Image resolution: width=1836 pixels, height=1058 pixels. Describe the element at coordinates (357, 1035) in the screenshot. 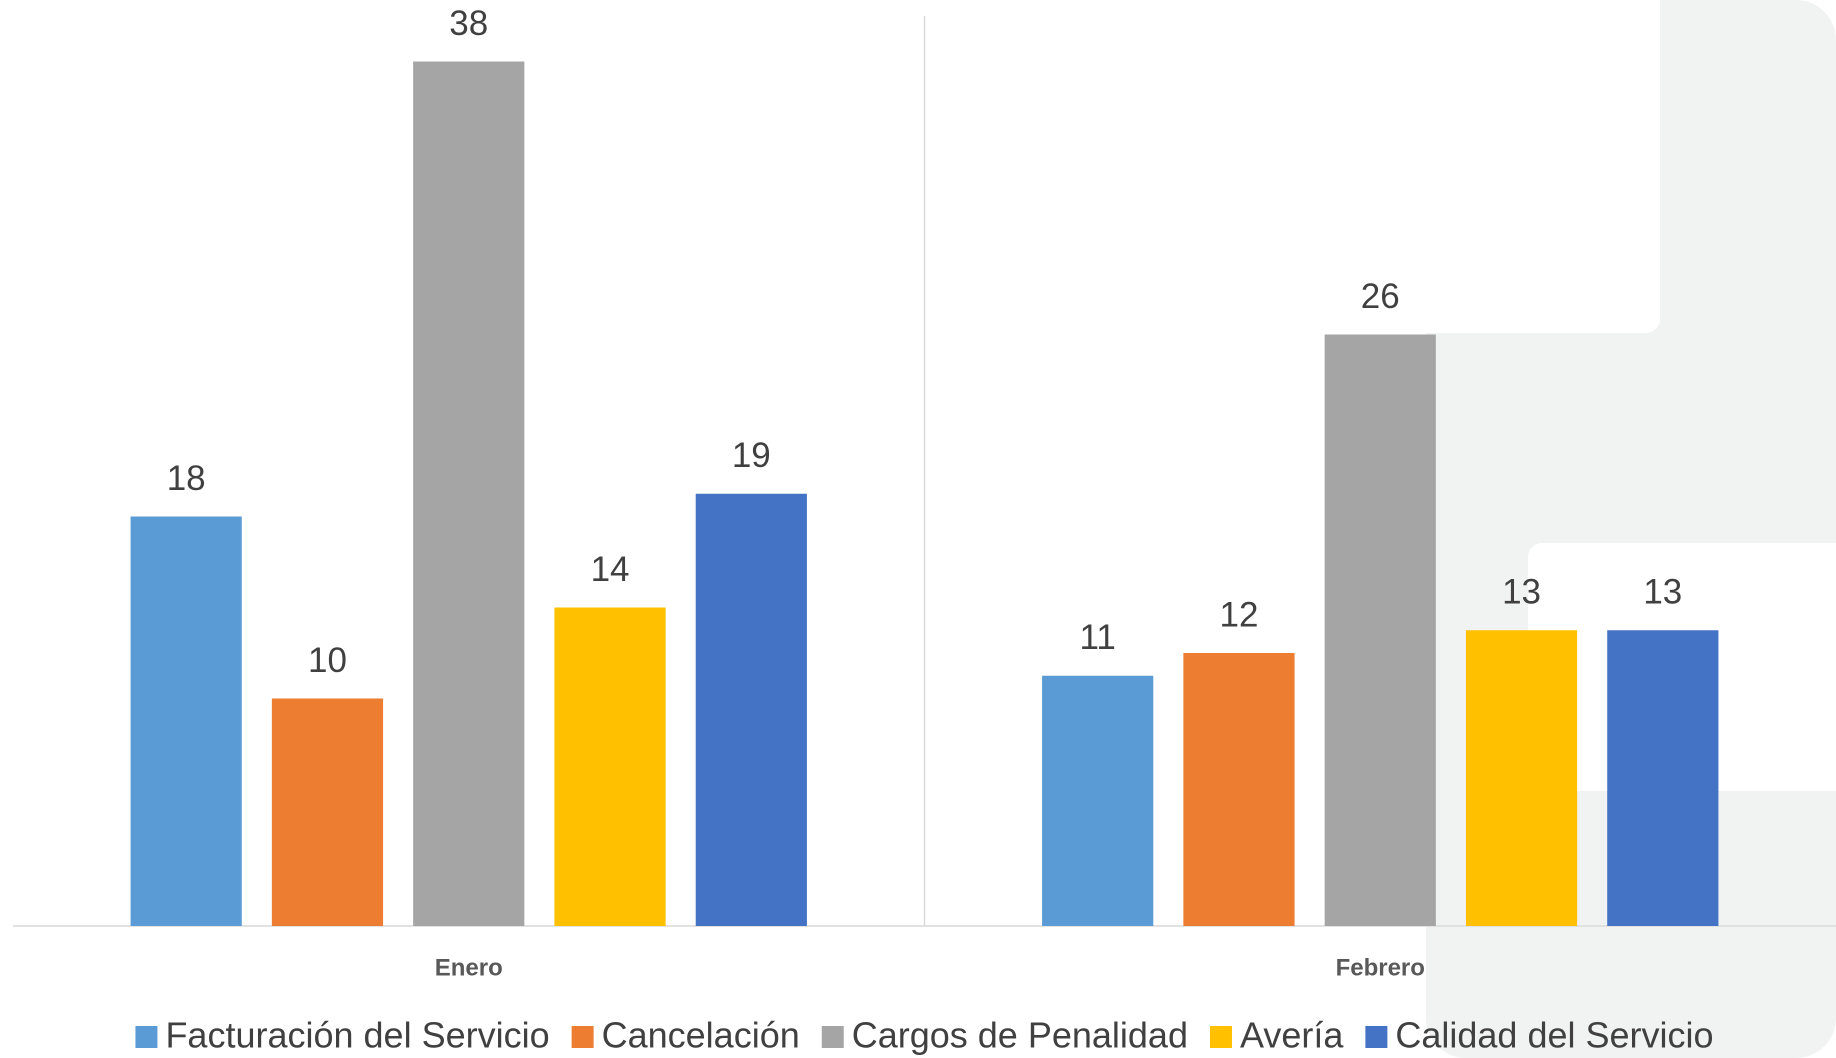

I see `legend-label: Facturación del Servicio` at that location.